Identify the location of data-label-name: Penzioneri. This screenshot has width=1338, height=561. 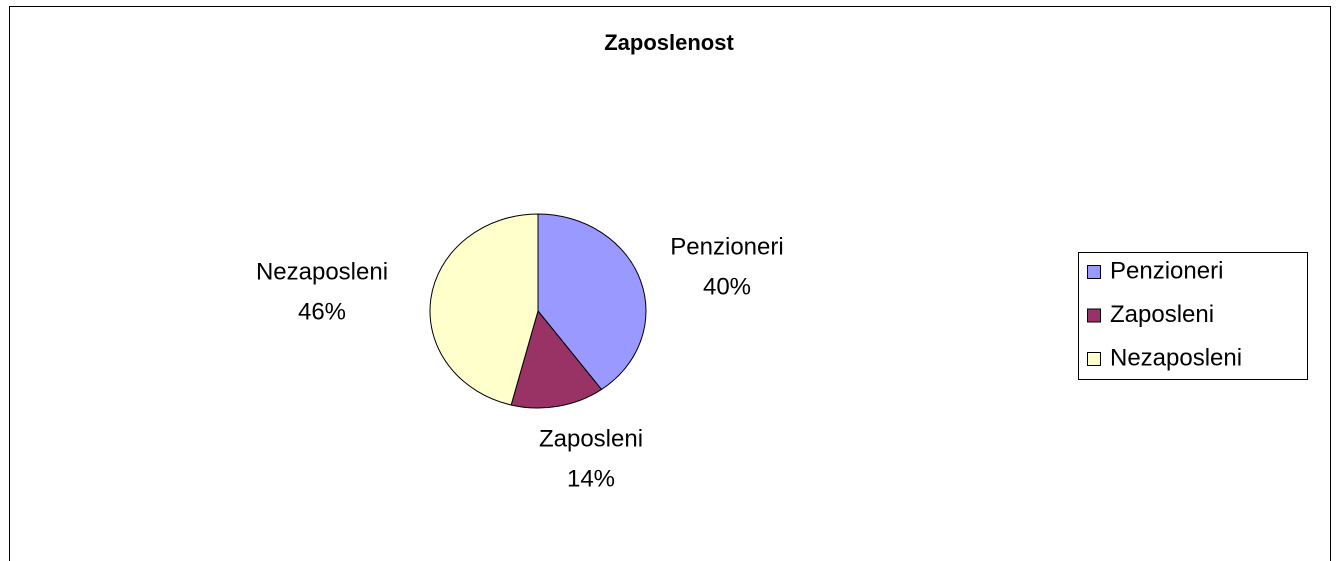
(726, 246).